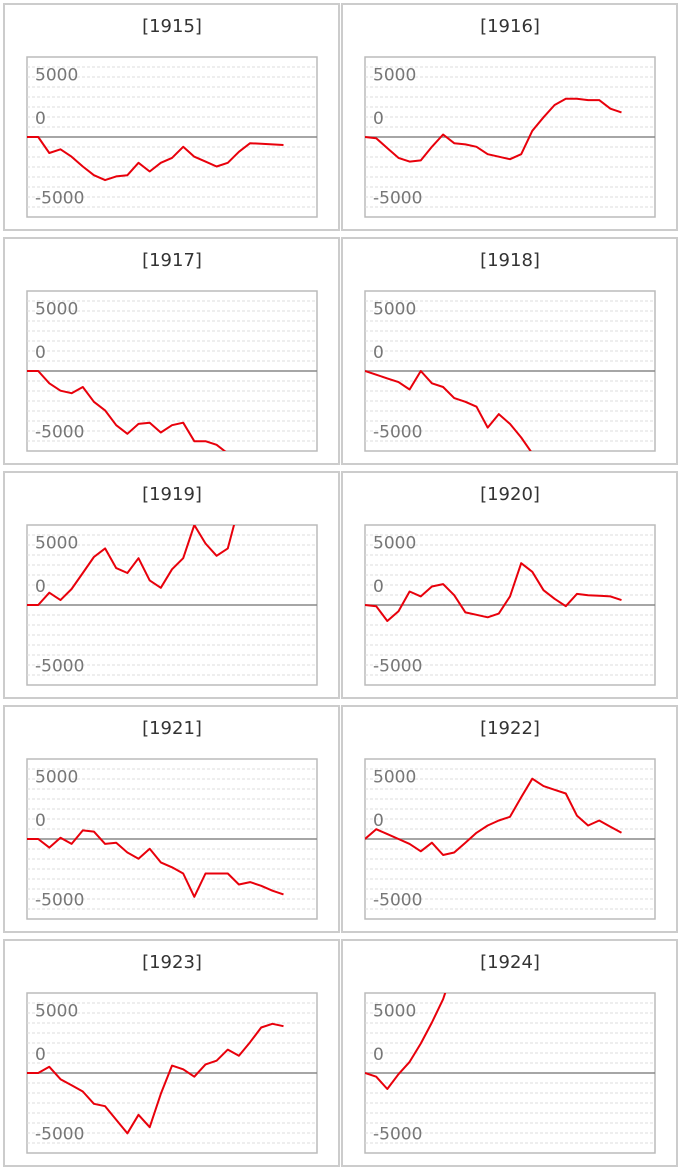  I want to click on panel-title: [1915], so click(172, 26).